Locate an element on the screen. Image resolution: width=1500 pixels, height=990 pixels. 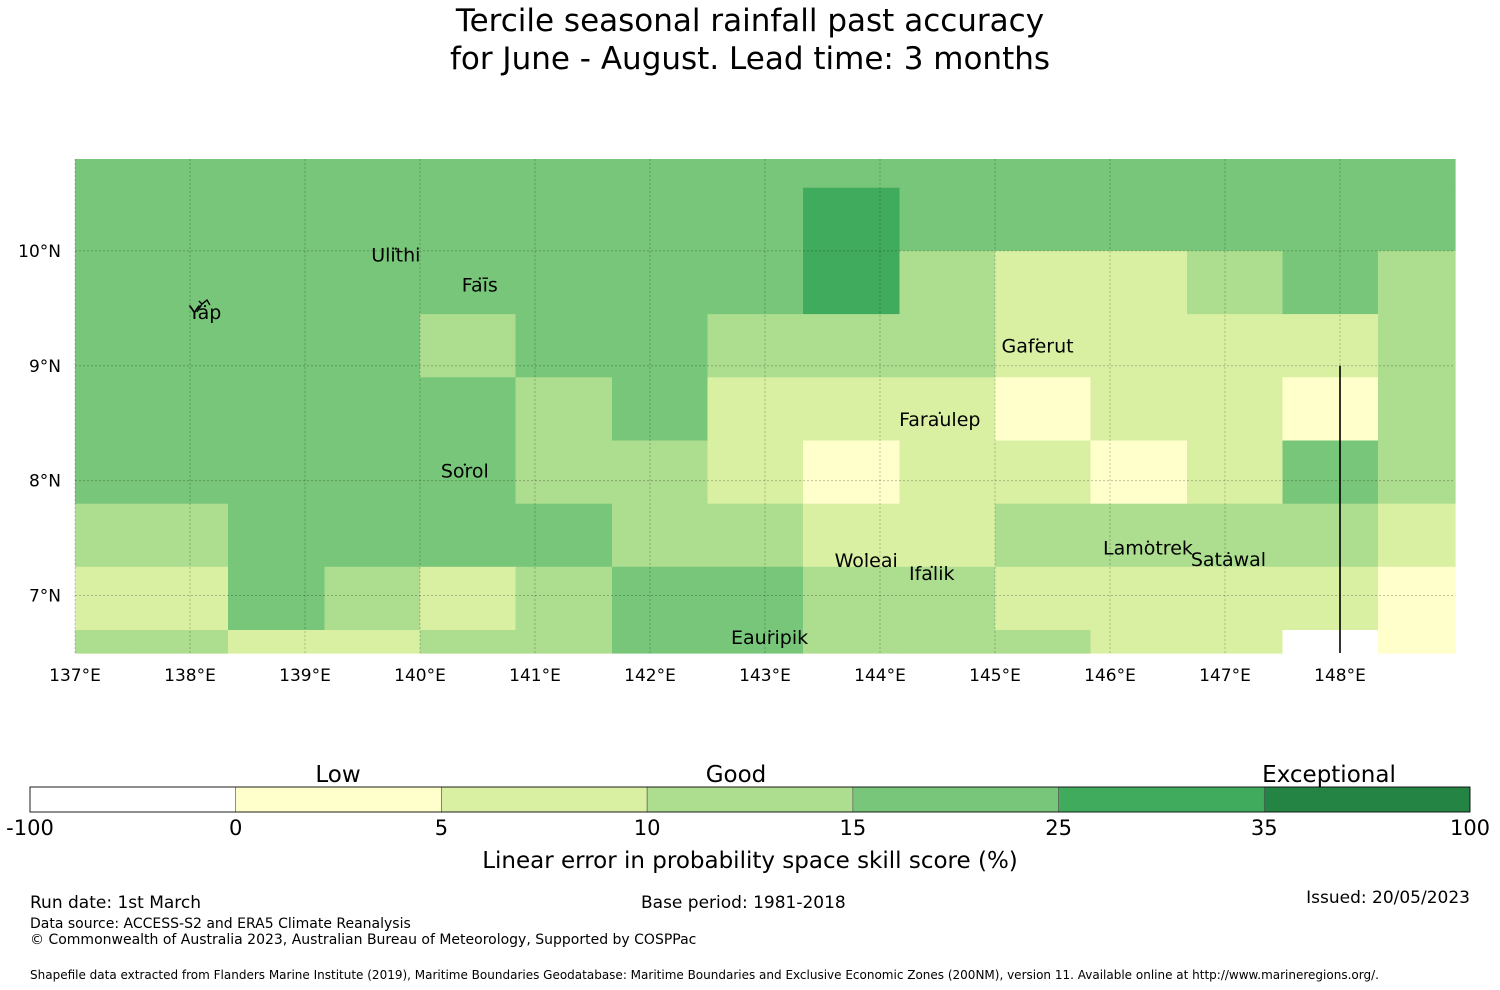
island-label: Satawal is located at coordinates (1228, 560).